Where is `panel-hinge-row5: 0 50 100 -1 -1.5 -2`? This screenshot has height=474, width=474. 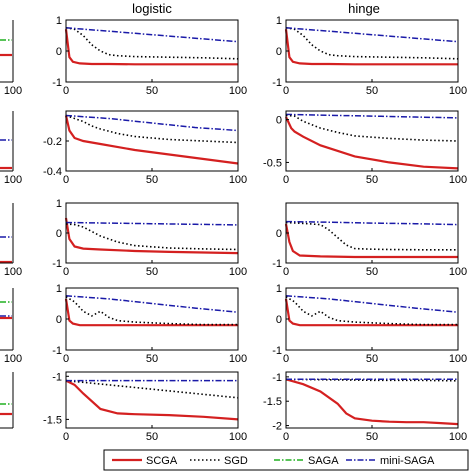 panel-hinge-row5: 0 50 100 -1 -1.5 -2 is located at coordinates (365, 407).